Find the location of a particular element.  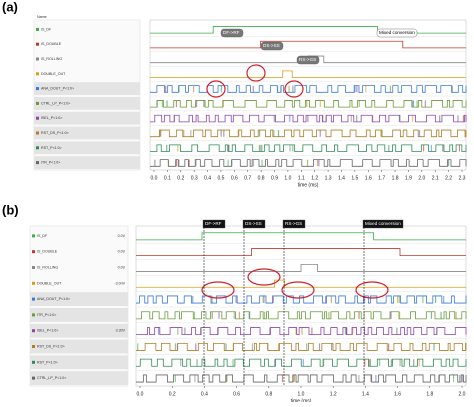

annotation: DS->SS is located at coordinates (271, 45).